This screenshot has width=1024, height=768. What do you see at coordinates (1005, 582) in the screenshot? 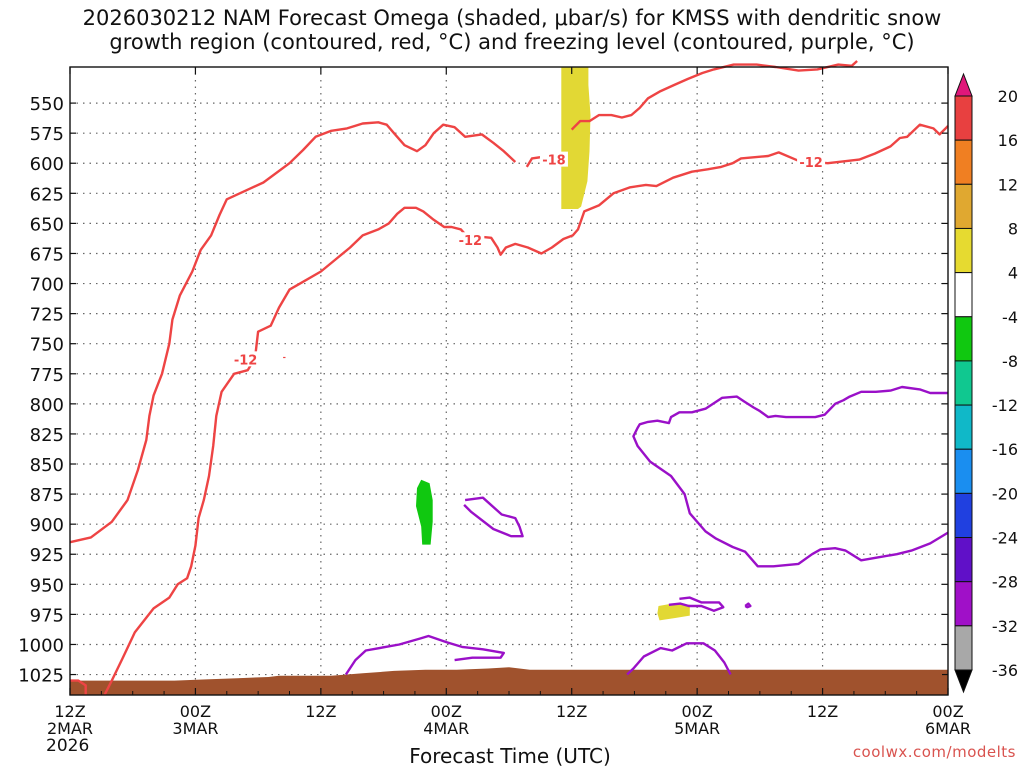
I see `colorbar-label: -28` at bounding box center [1005, 582].